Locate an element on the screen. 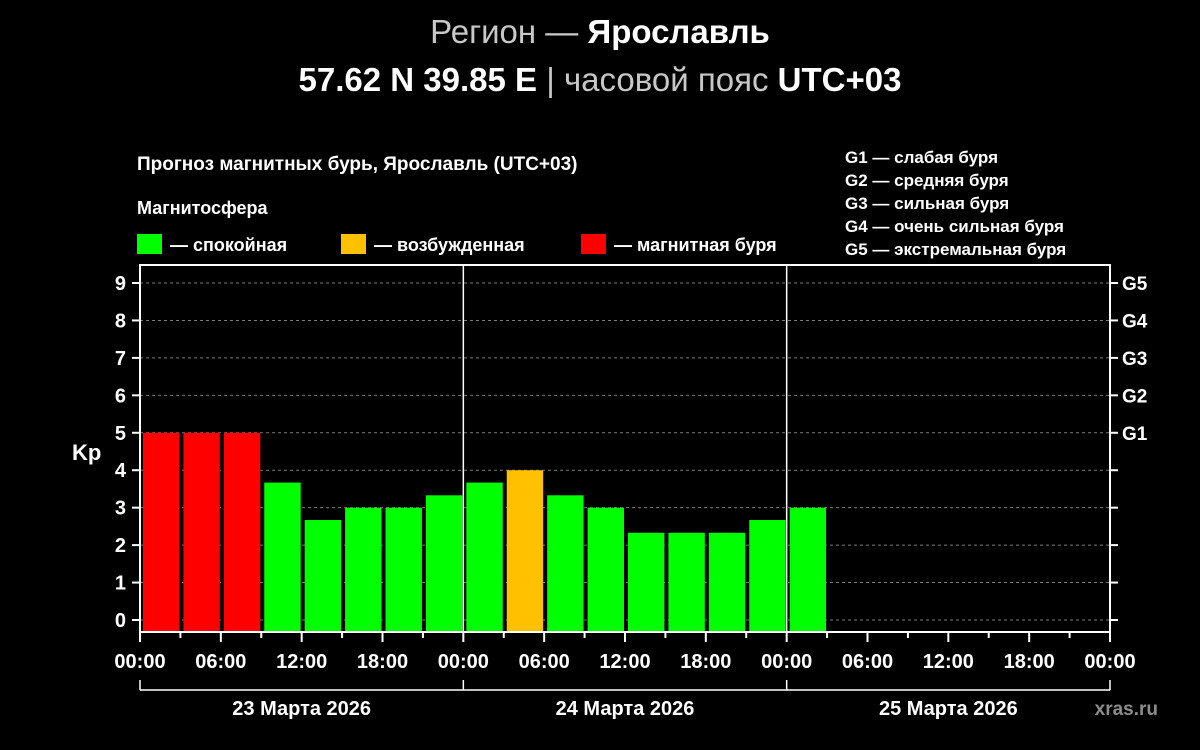 This screenshot has width=1200, height=750. g-scale-g4: G4 — очень сильная буря is located at coordinates (954, 226).